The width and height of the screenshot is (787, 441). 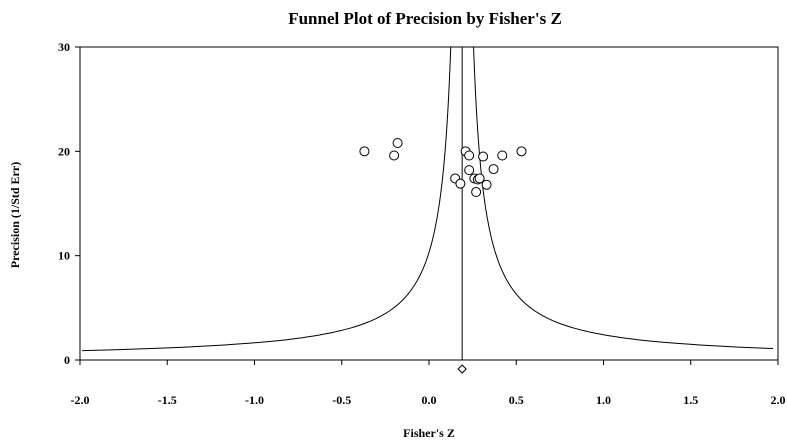 I want to click on x-axis: -2.0 -1.5 -1.0 -0.5 0.0 0.5 1.0 1.5 2.0, so click(x=428, y=383).